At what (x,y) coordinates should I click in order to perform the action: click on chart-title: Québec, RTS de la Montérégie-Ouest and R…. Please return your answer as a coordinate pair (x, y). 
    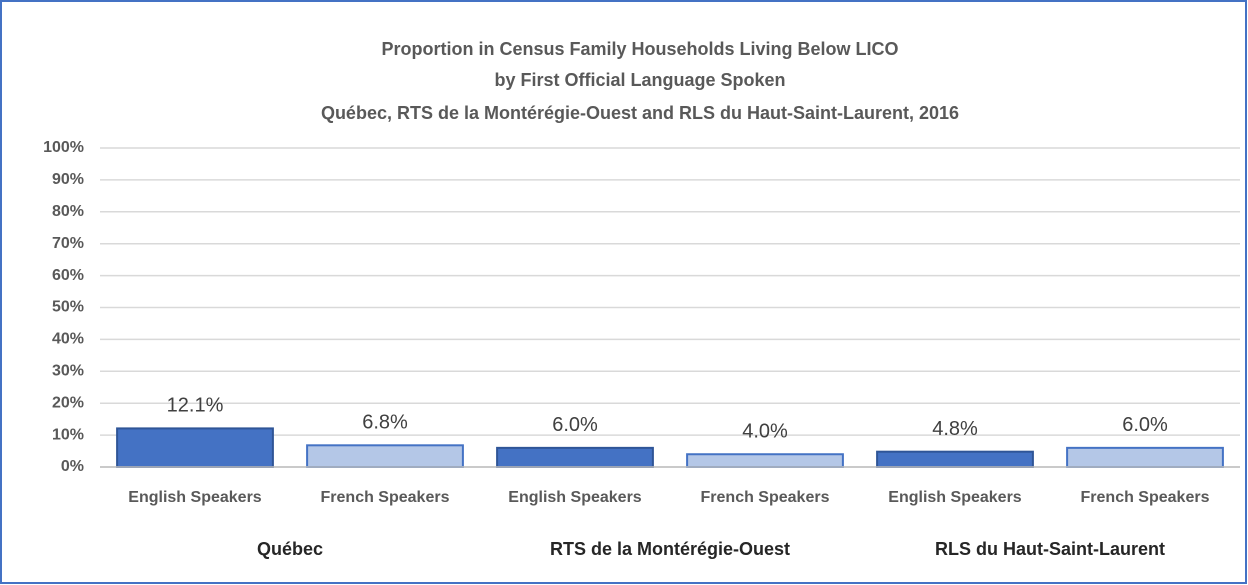
    Looking at the image, I should click on (640, 113).